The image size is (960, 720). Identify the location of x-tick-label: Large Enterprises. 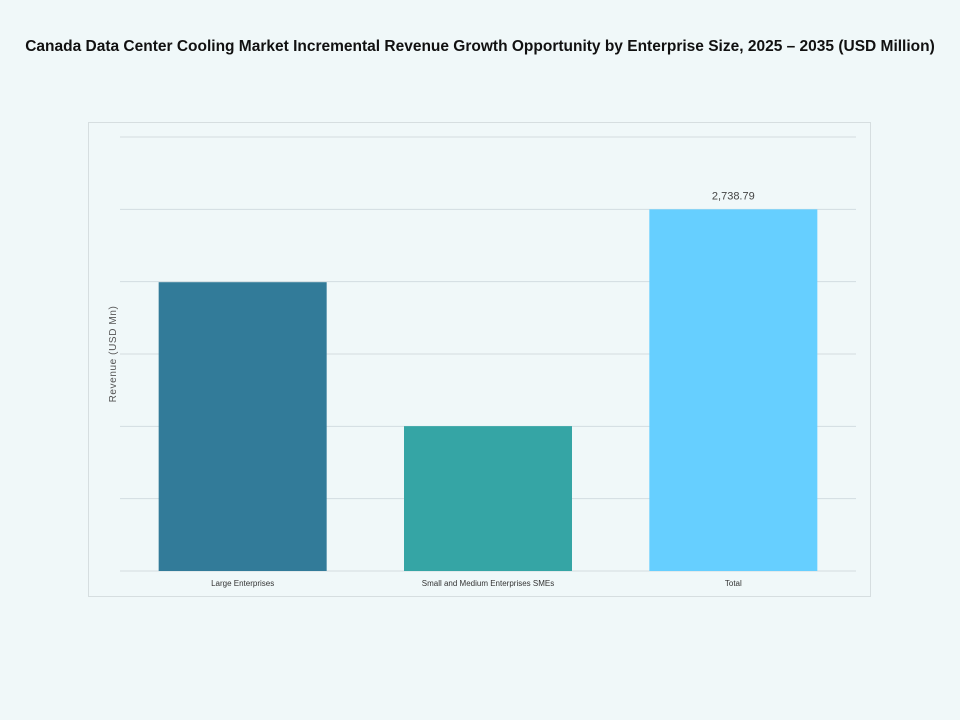
(242, 583).